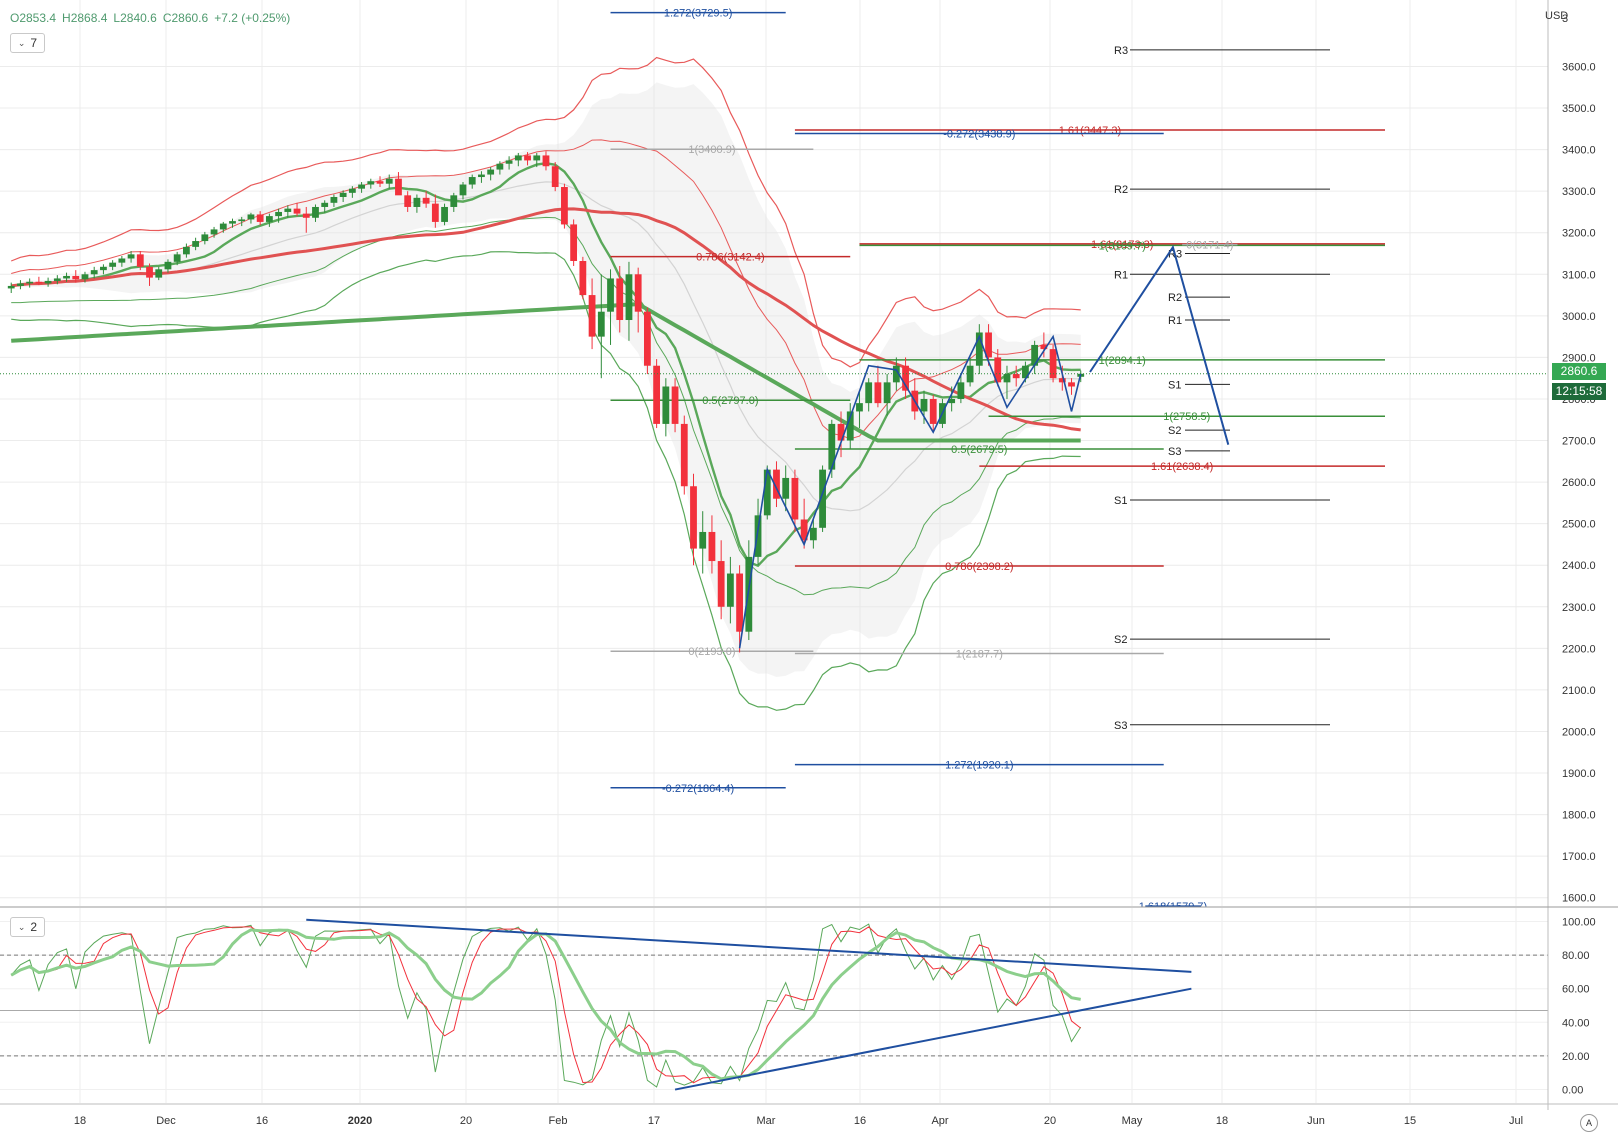  I want to click on currency-label: USD, so click(1557, 16).